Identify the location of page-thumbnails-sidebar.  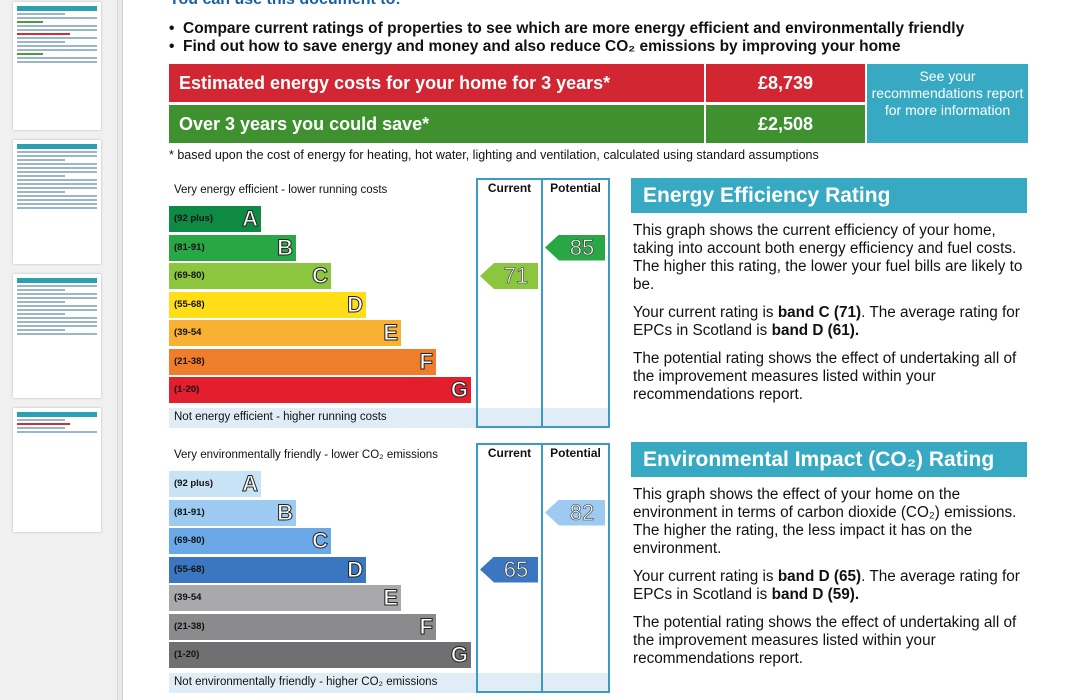
(59, 350).